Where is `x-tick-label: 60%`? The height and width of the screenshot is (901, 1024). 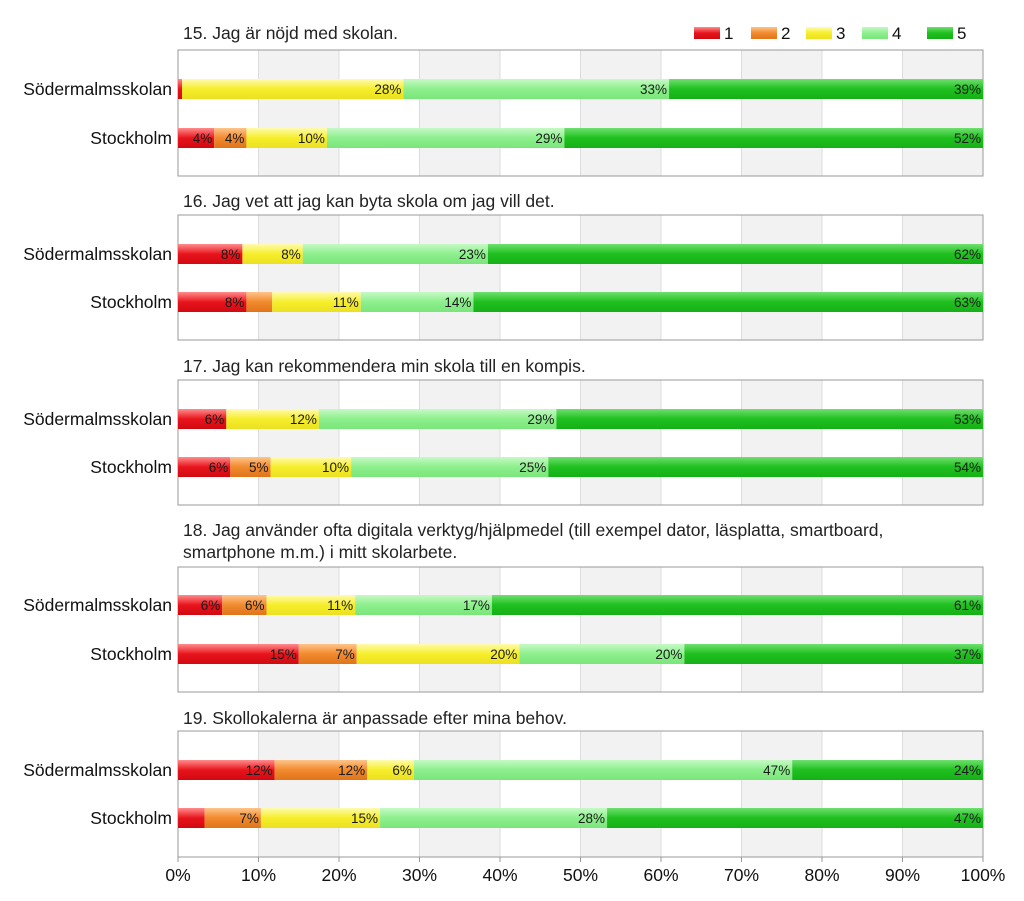
x-tick-label: 60% is located at coordinates (660, 875).